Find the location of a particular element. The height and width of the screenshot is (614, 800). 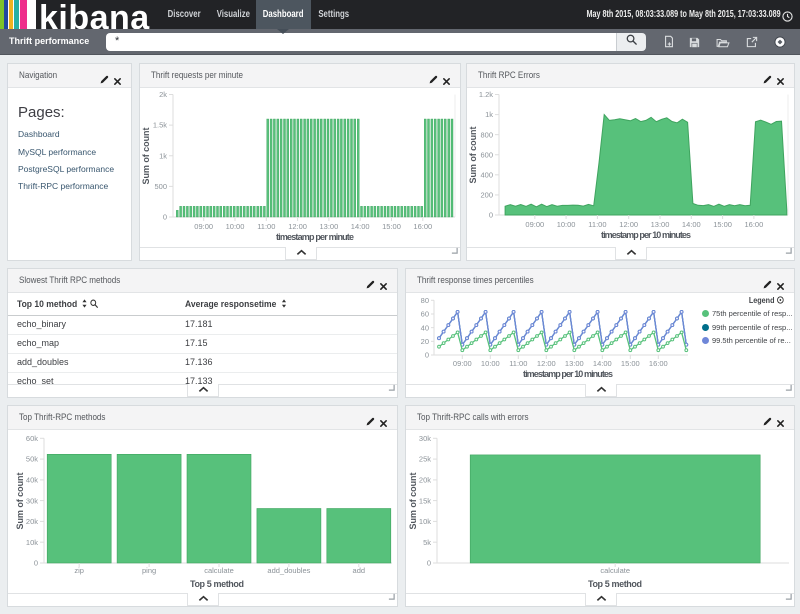

svg-text: ping is located at coordinates (149, 570).